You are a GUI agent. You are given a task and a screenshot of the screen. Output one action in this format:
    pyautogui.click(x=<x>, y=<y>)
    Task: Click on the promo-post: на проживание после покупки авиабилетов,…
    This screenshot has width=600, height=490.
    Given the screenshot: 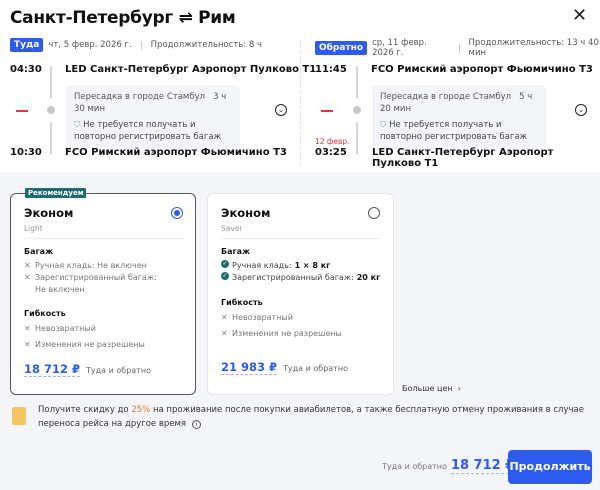 What is the action you would take?
    pyautogui.click(x=311, y=417)
    